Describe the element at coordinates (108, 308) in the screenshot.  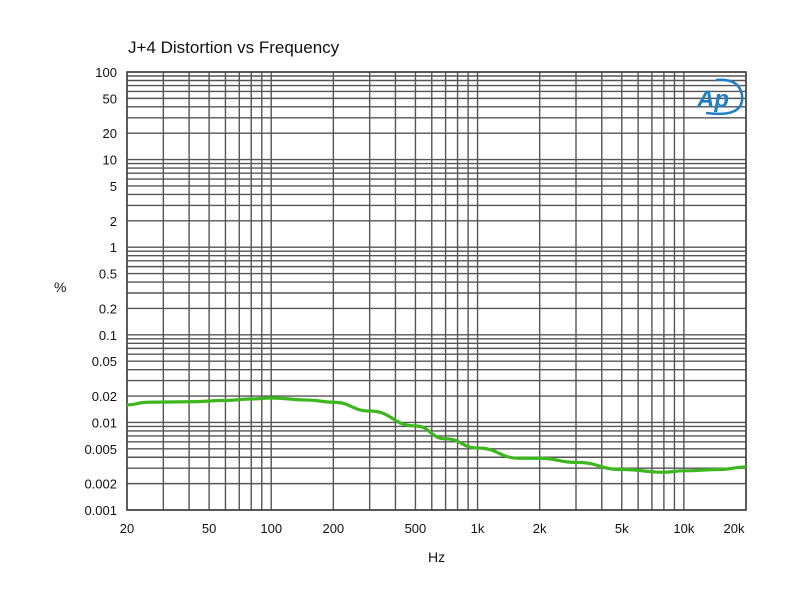
I see `y-tick-label: 0.2` at that location.